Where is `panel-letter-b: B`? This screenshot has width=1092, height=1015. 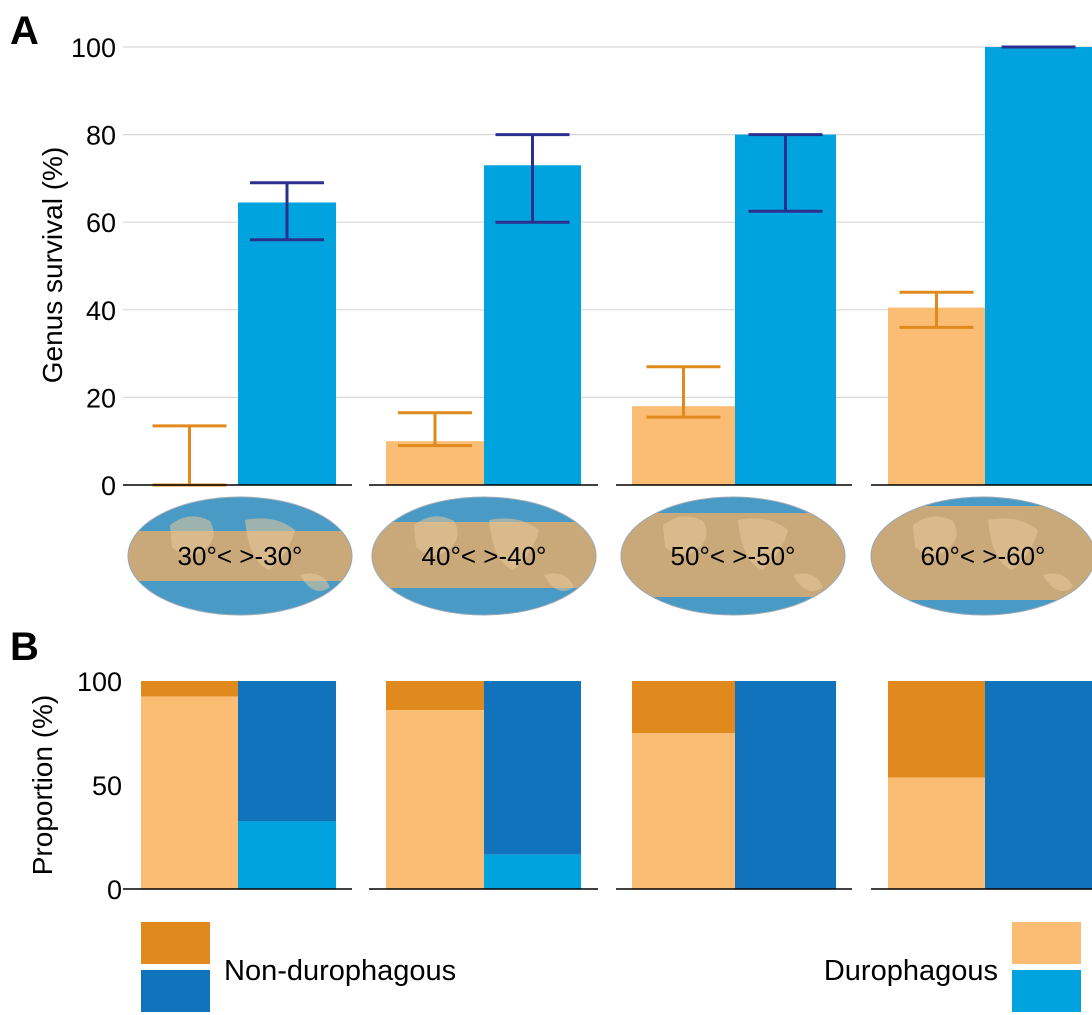 panel-letter-b: B is located at coordinates (24, 647).